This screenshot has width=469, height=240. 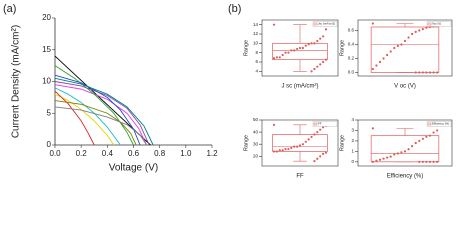 I want to click on y-tick-label: 0.4, so click(x=351, y=44).